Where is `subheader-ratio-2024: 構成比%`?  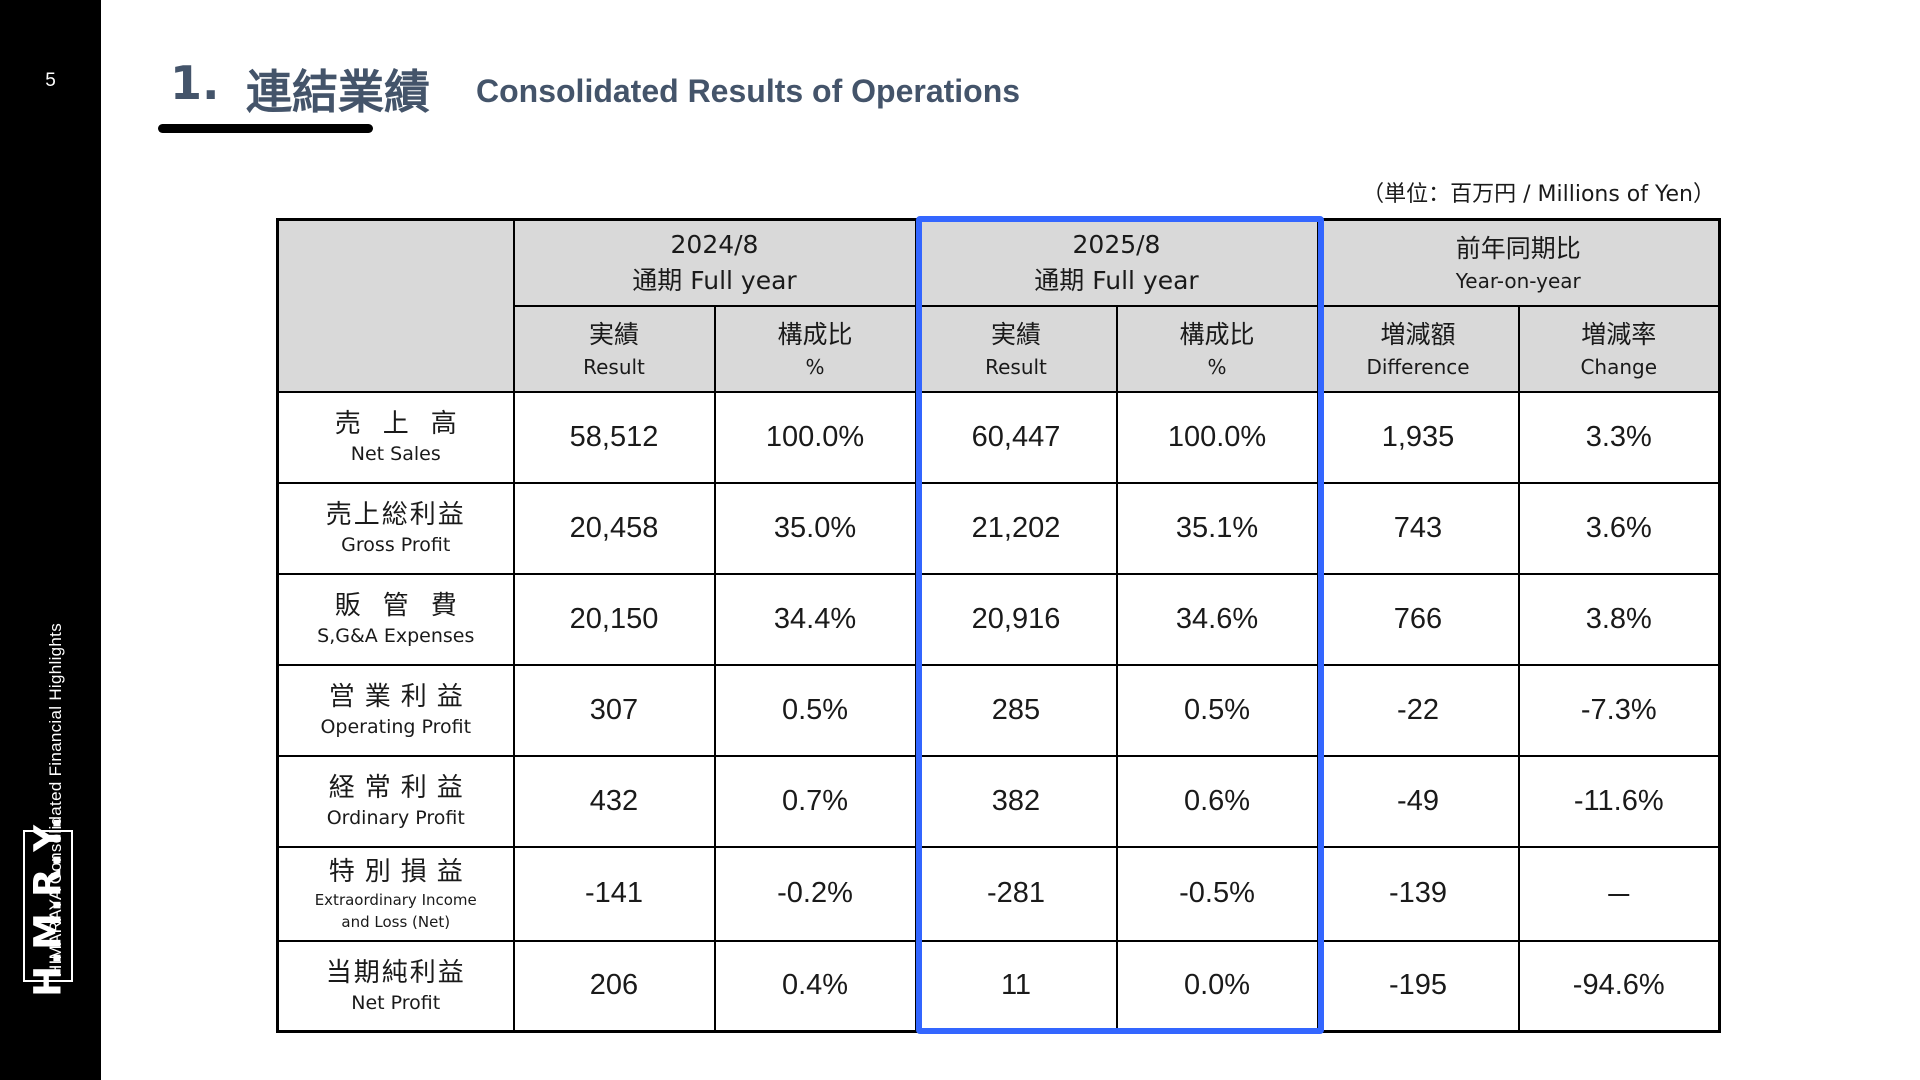
subheader-ratio-2024: 構成比% is located at coordinates (815, 348).